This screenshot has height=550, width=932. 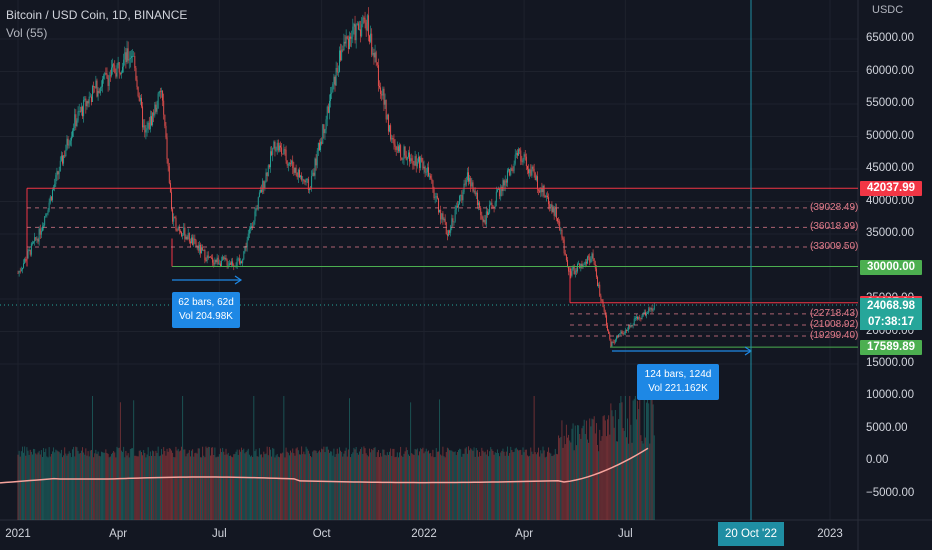 I want to click on time-axis-label: 2022, so click(x=424, y=534).